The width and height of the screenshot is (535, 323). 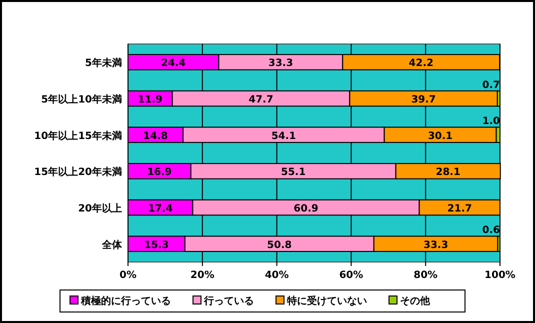 I want to click on data-label: 42.2, so click(x=421, y=64).